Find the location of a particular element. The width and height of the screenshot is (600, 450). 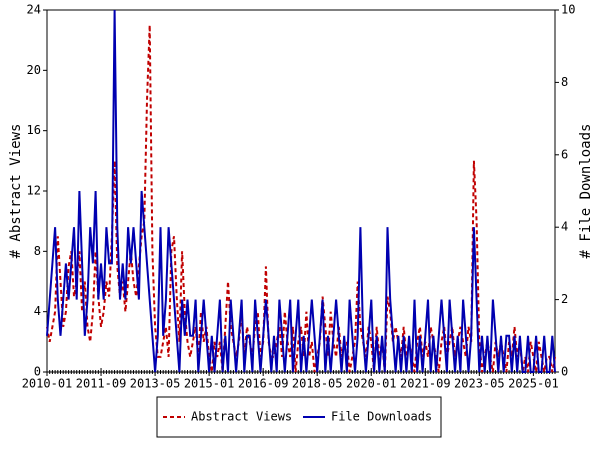

x-tick-label: 2023-05 is located at coordinates (479, 384).